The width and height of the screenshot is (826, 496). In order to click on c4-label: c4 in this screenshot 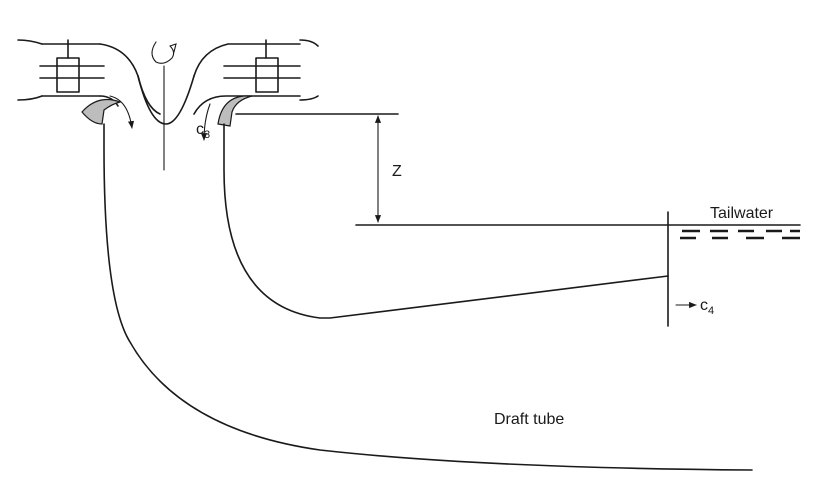, I will do `click(707, 307)`.